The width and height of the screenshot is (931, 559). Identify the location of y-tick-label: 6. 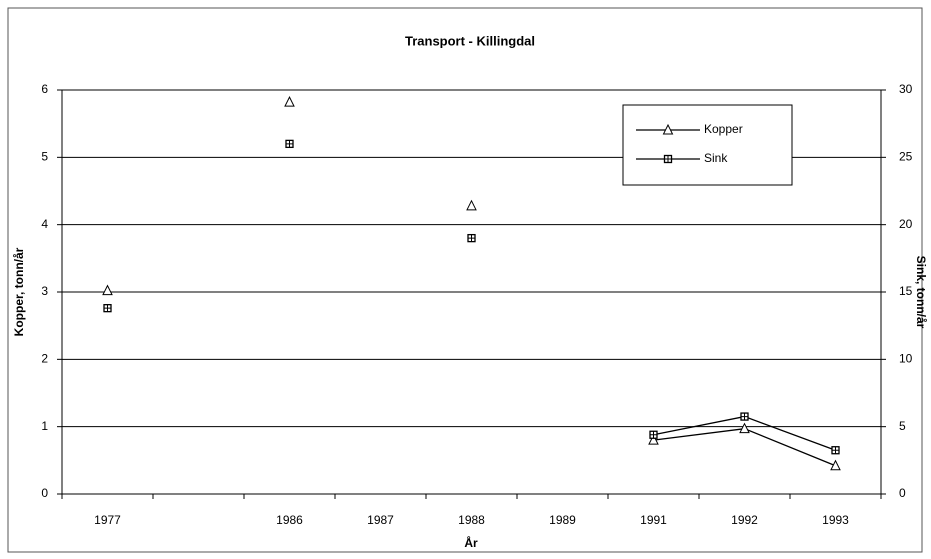
(44, 89).